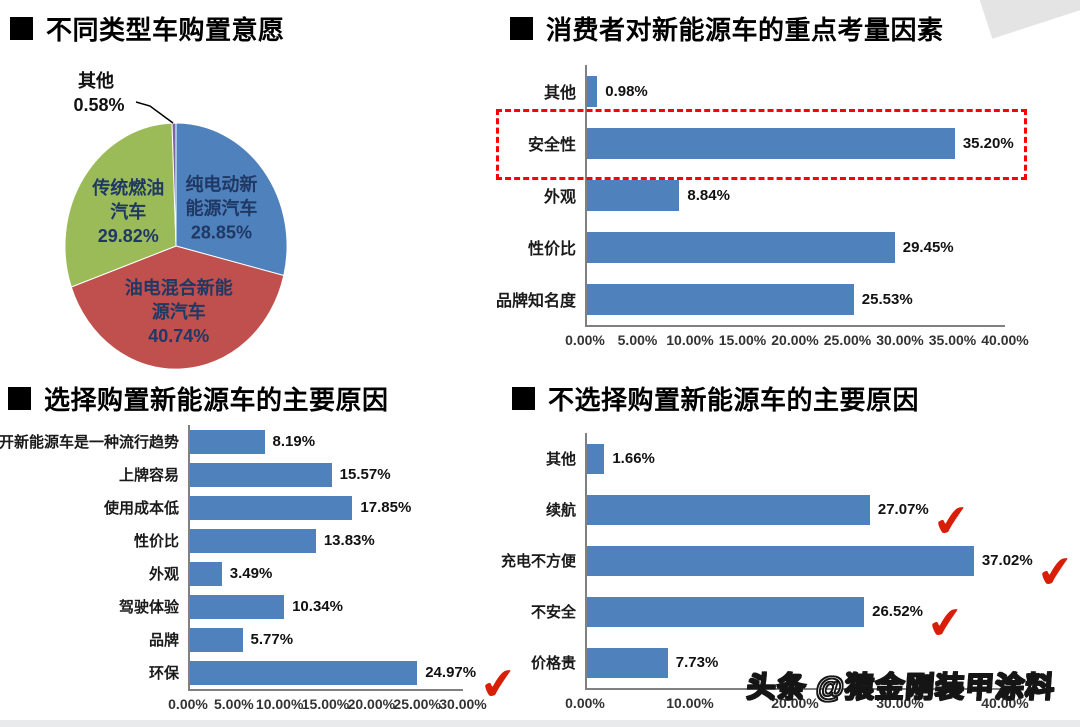 This screenshot has width=1080, height=727. I want to click on pie-slice-label: 油电混合新能源汽车 40.74%, so click(179, 311).